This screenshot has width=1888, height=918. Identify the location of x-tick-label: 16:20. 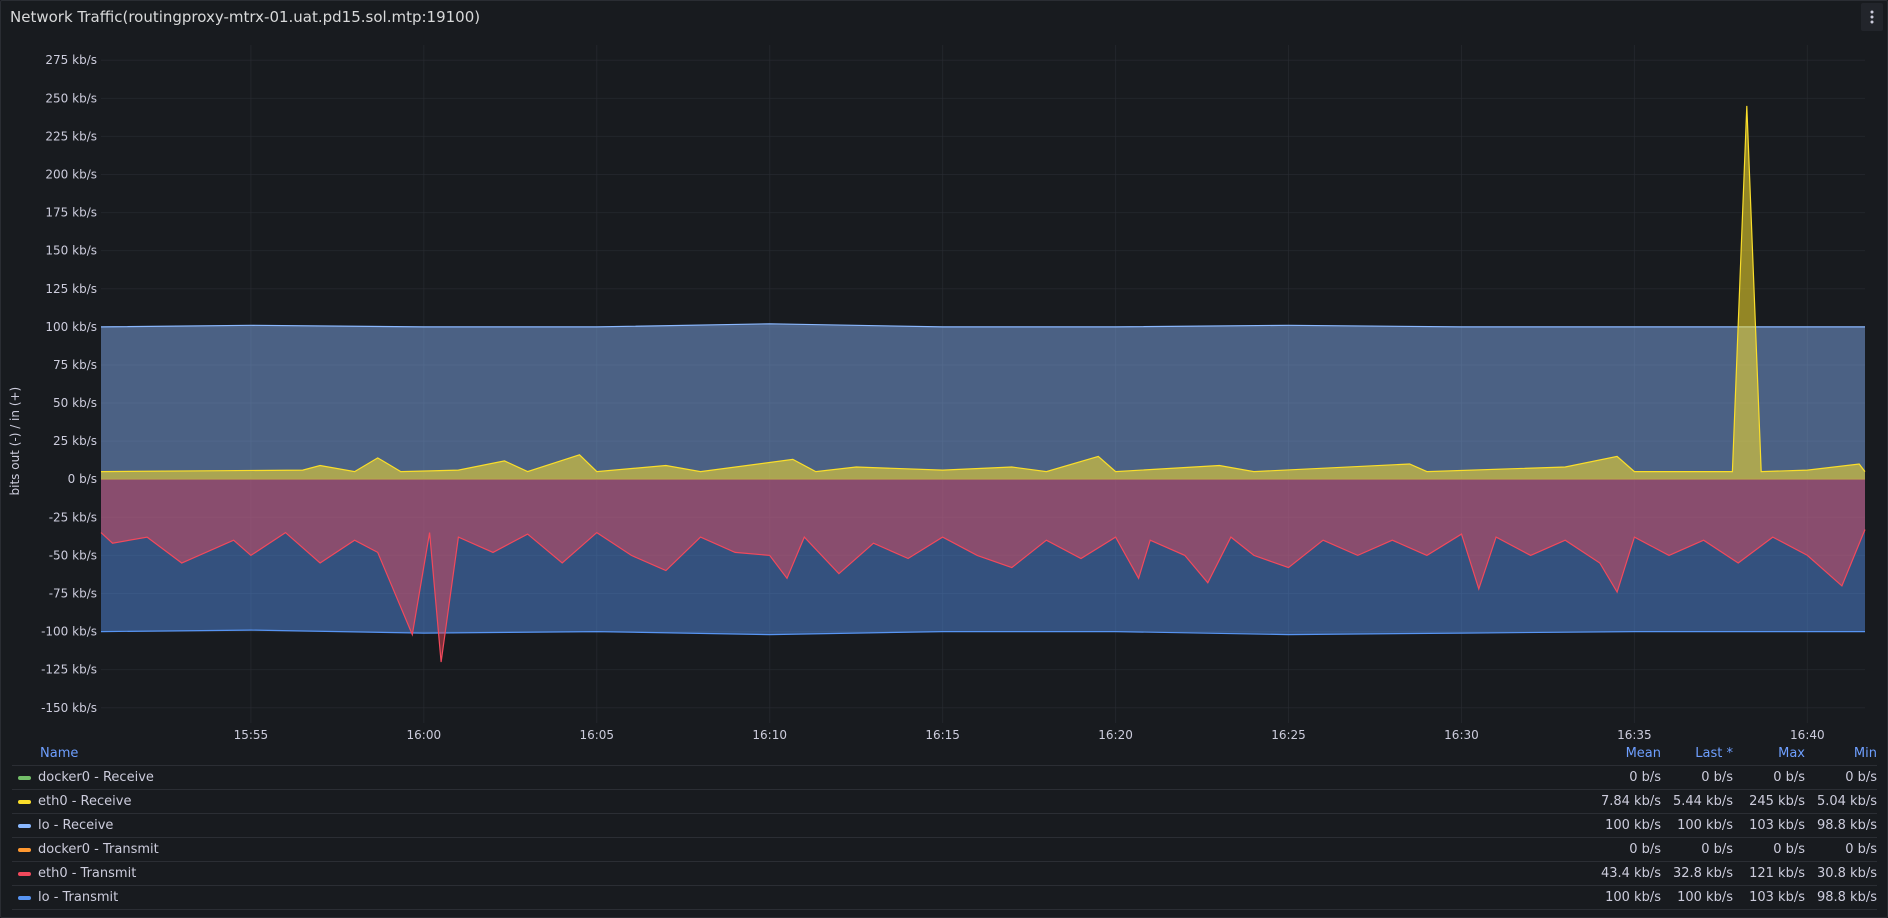
(1115, 734).